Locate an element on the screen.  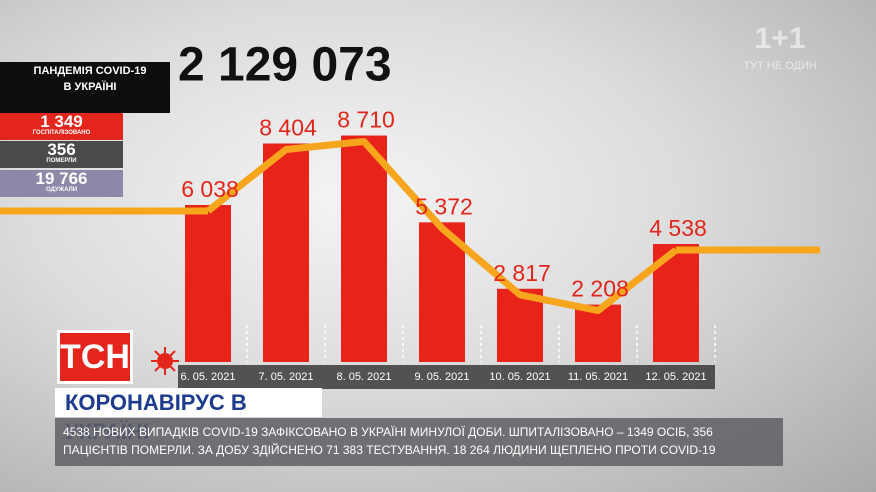
show-logo: ТСН is located at coordinates (95, 357).